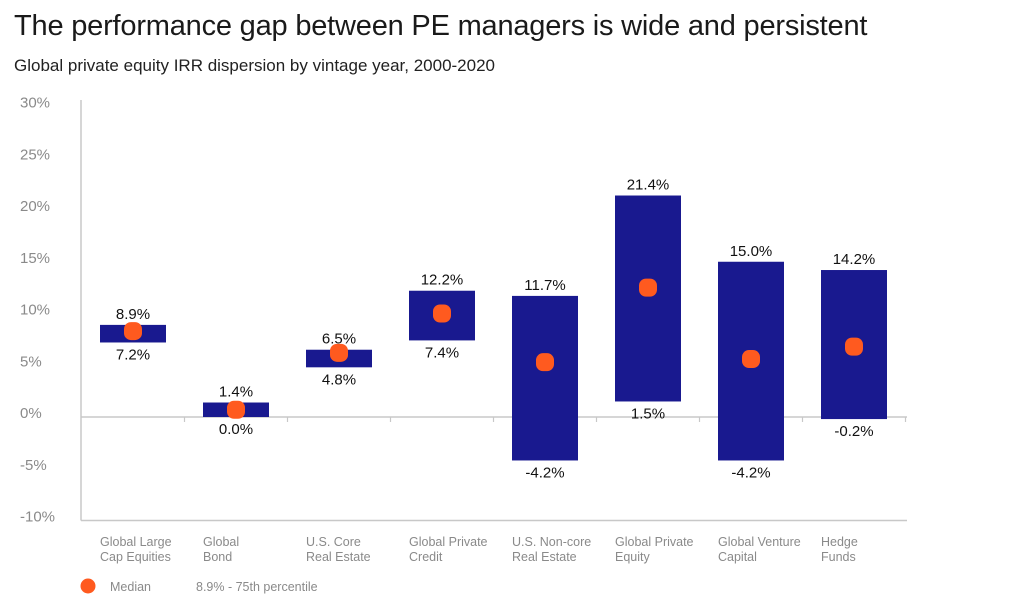 This screenshot has height=616, width=1010. I want to click on category-label: Funds, so click(838, 557).